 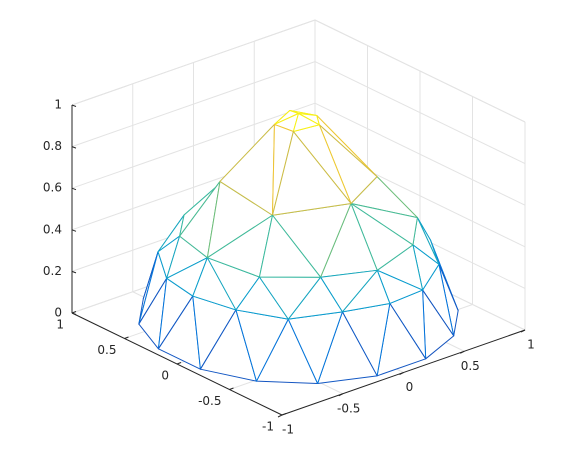 I want to click on y-tick-label: 0.5, so click(x=106, y=350).